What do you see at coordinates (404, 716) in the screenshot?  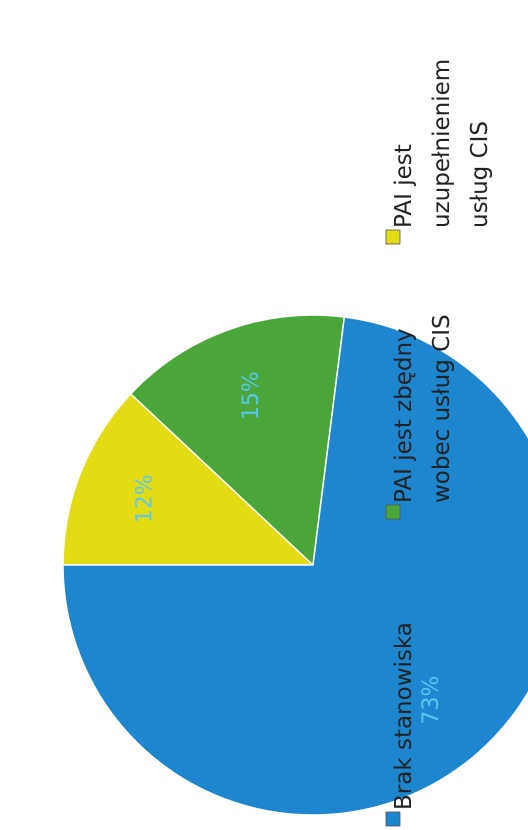 I see `legend-label: Brak stanowiska` at bounding box center [404, 716].